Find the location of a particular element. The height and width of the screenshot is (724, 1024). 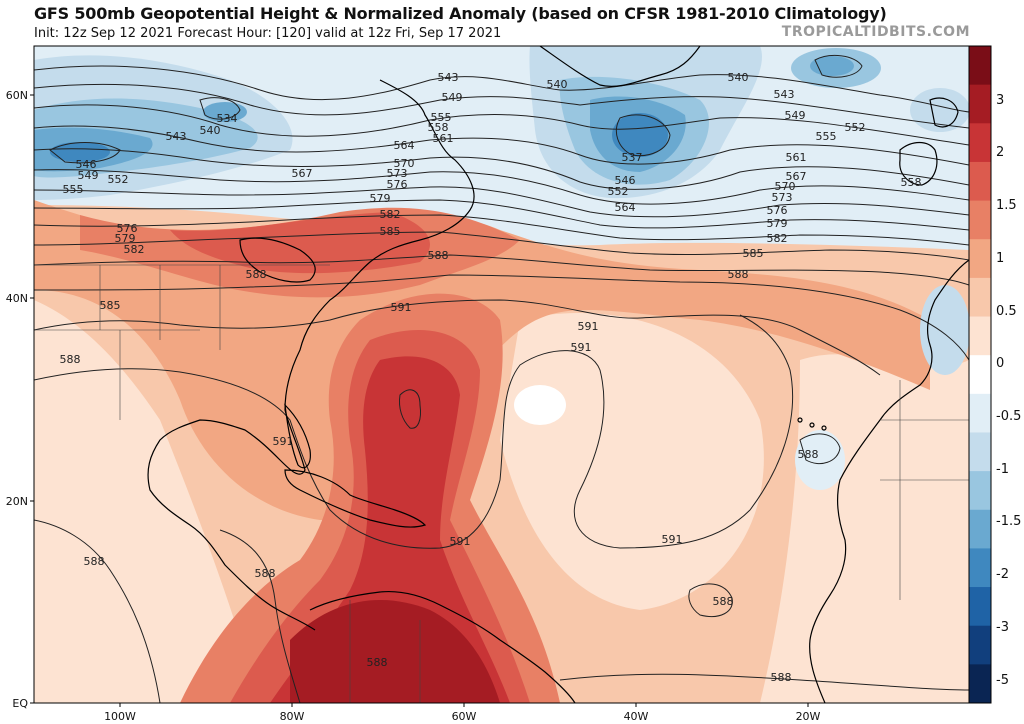

cb-tick-3: 3 is located at coordinates (1000, 100).